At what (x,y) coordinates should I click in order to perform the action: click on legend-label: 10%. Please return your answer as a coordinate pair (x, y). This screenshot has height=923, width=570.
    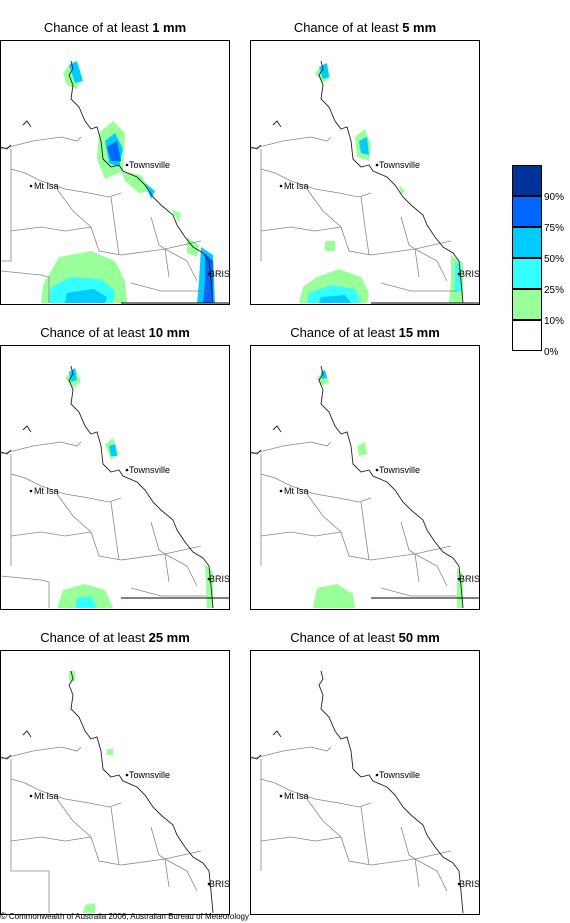
    Looking at the image, I should click on (554, 321).